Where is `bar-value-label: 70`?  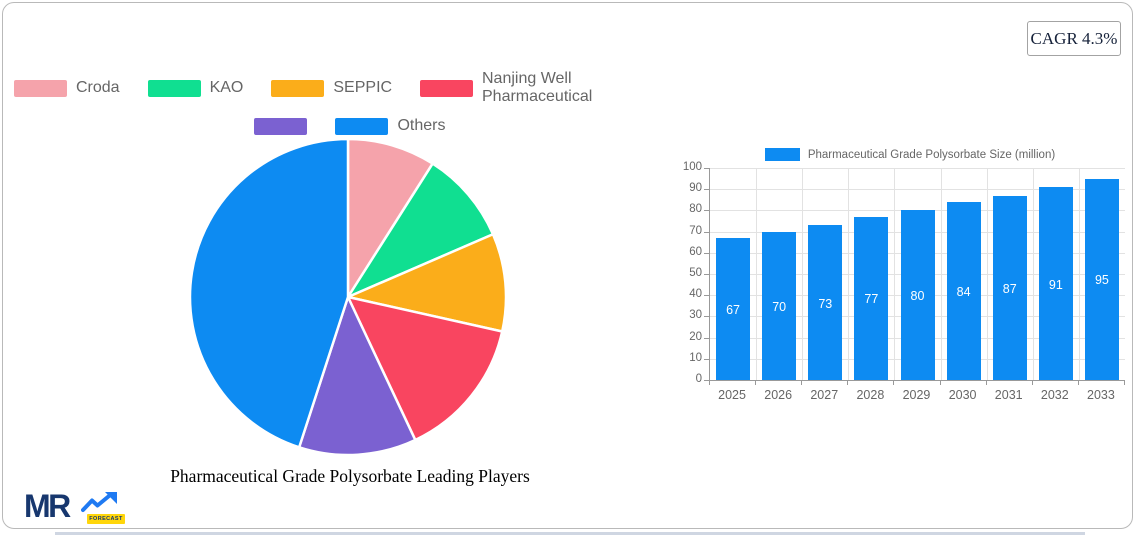
bar-value-label: 70 is located at coordinates (779, 306).